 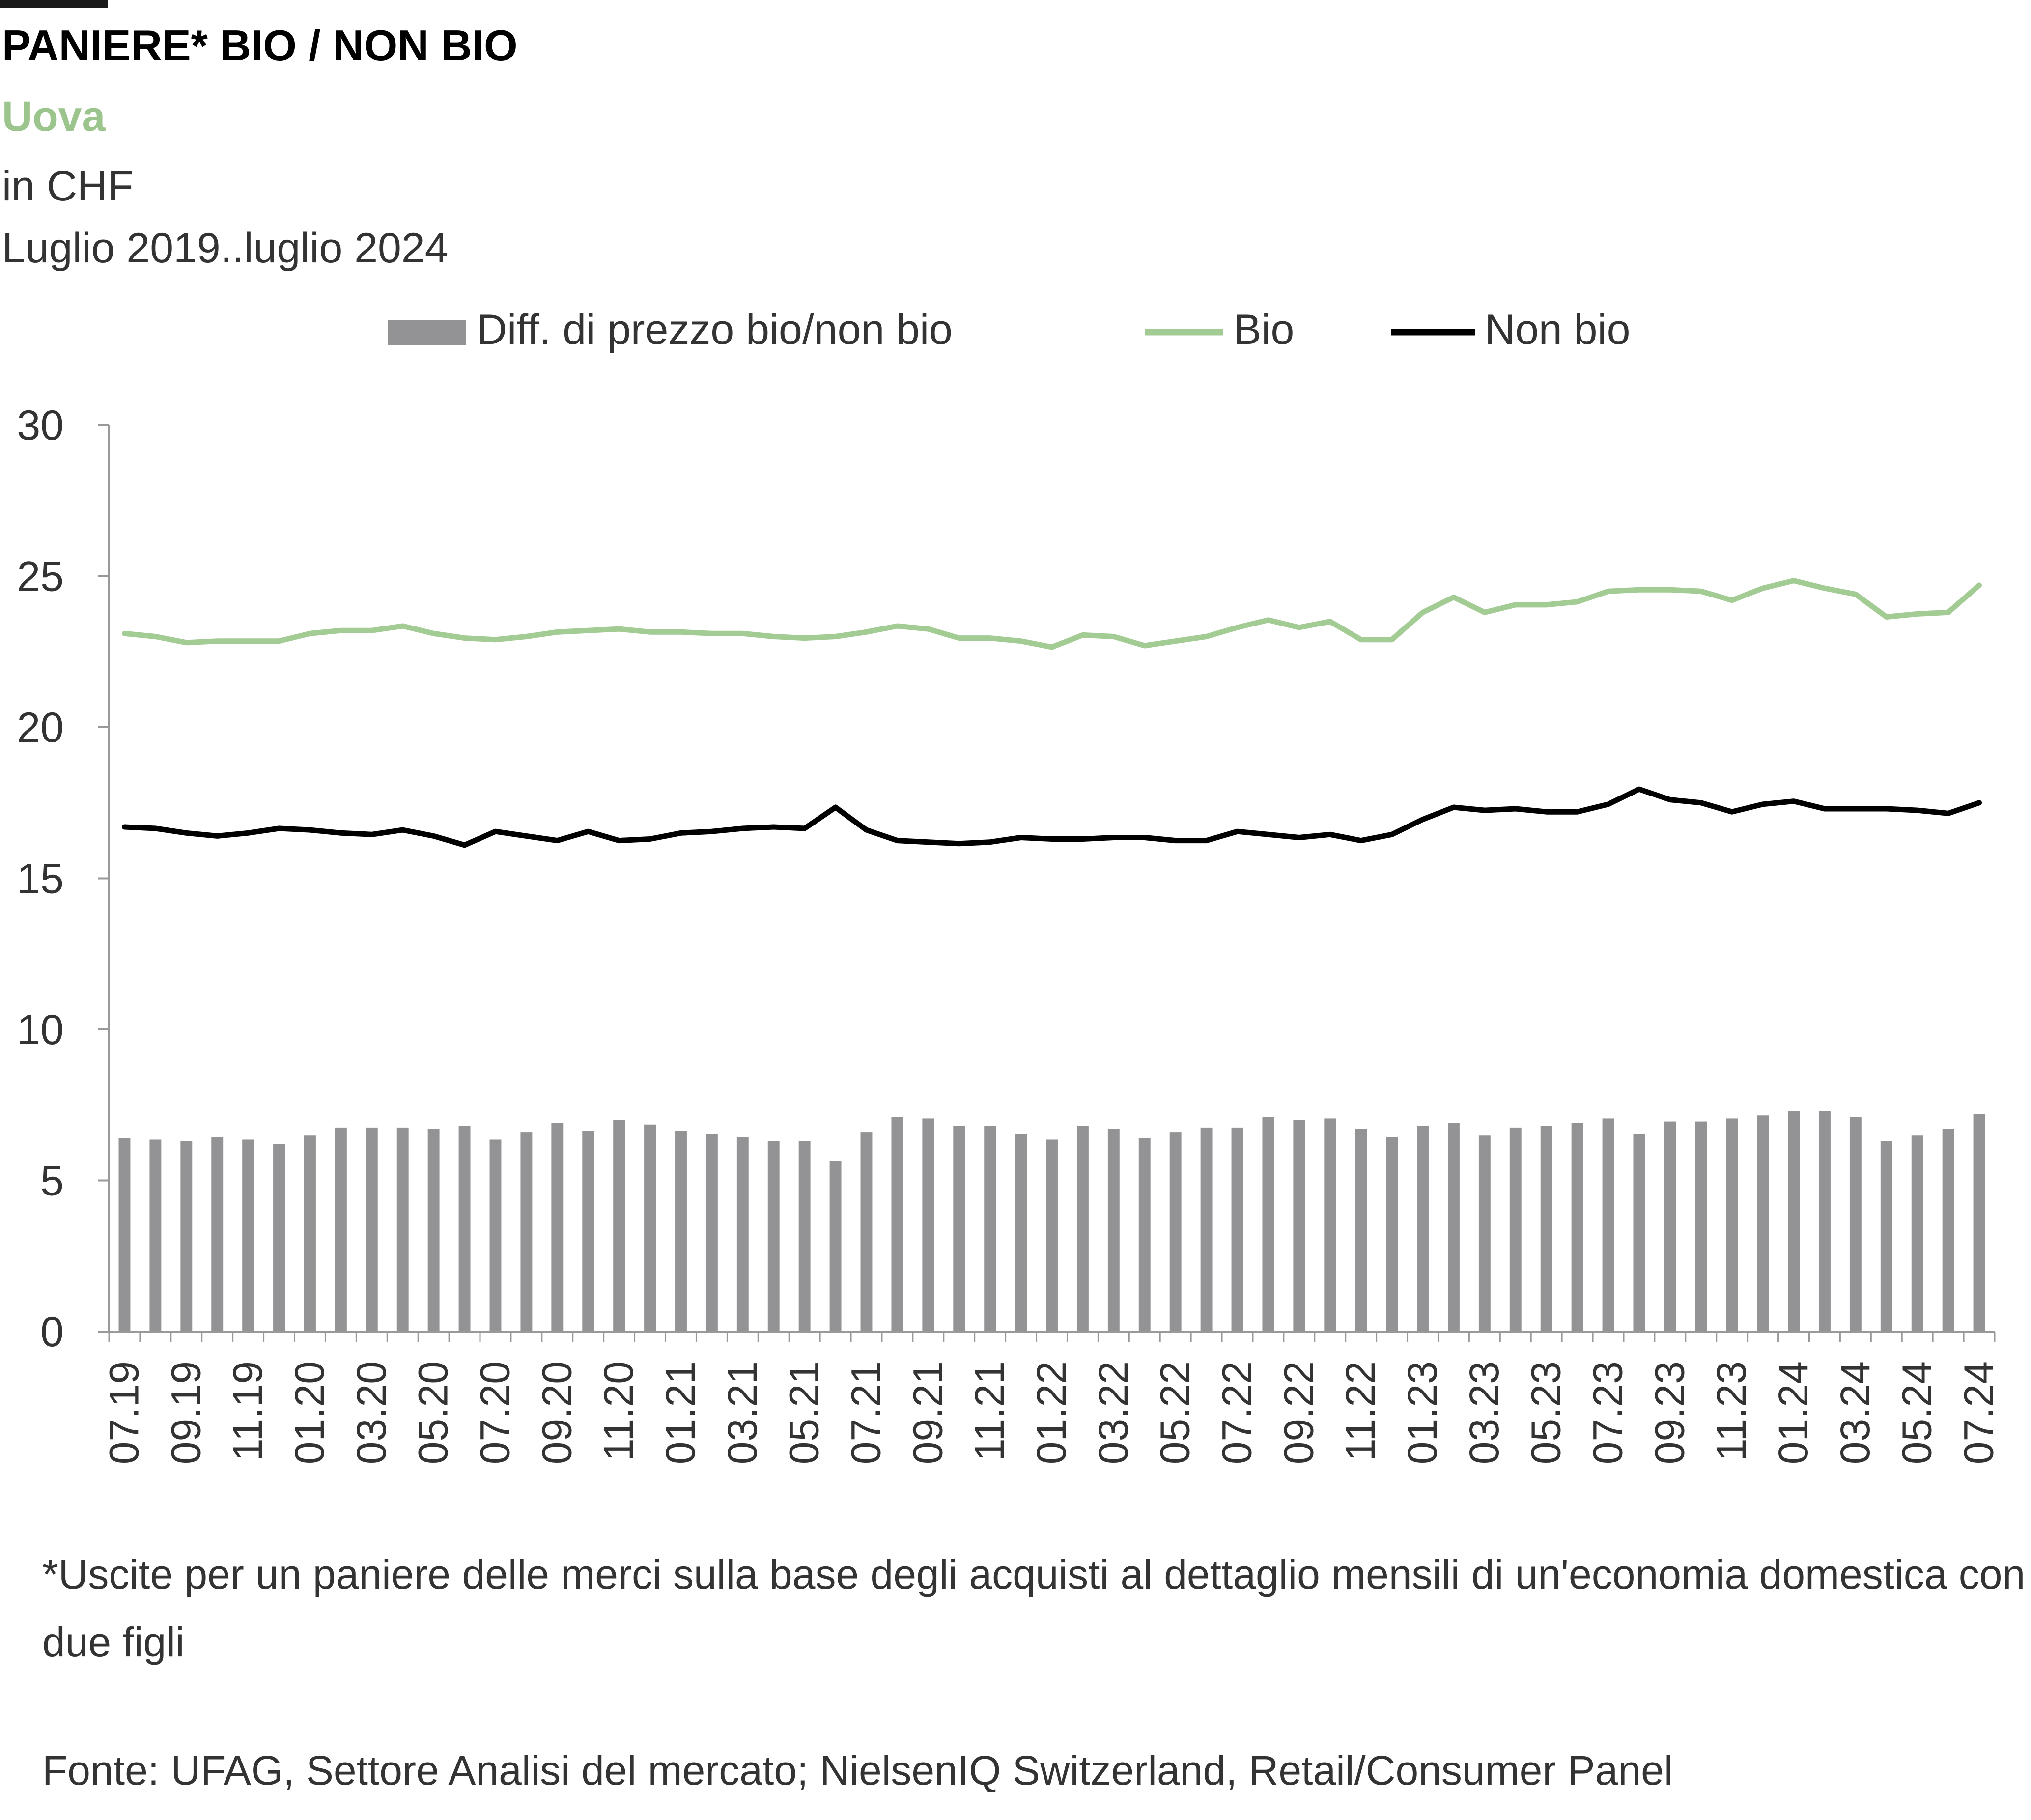 I want to click on legend-bio-label: Bio, so click(x=1263, y=329).